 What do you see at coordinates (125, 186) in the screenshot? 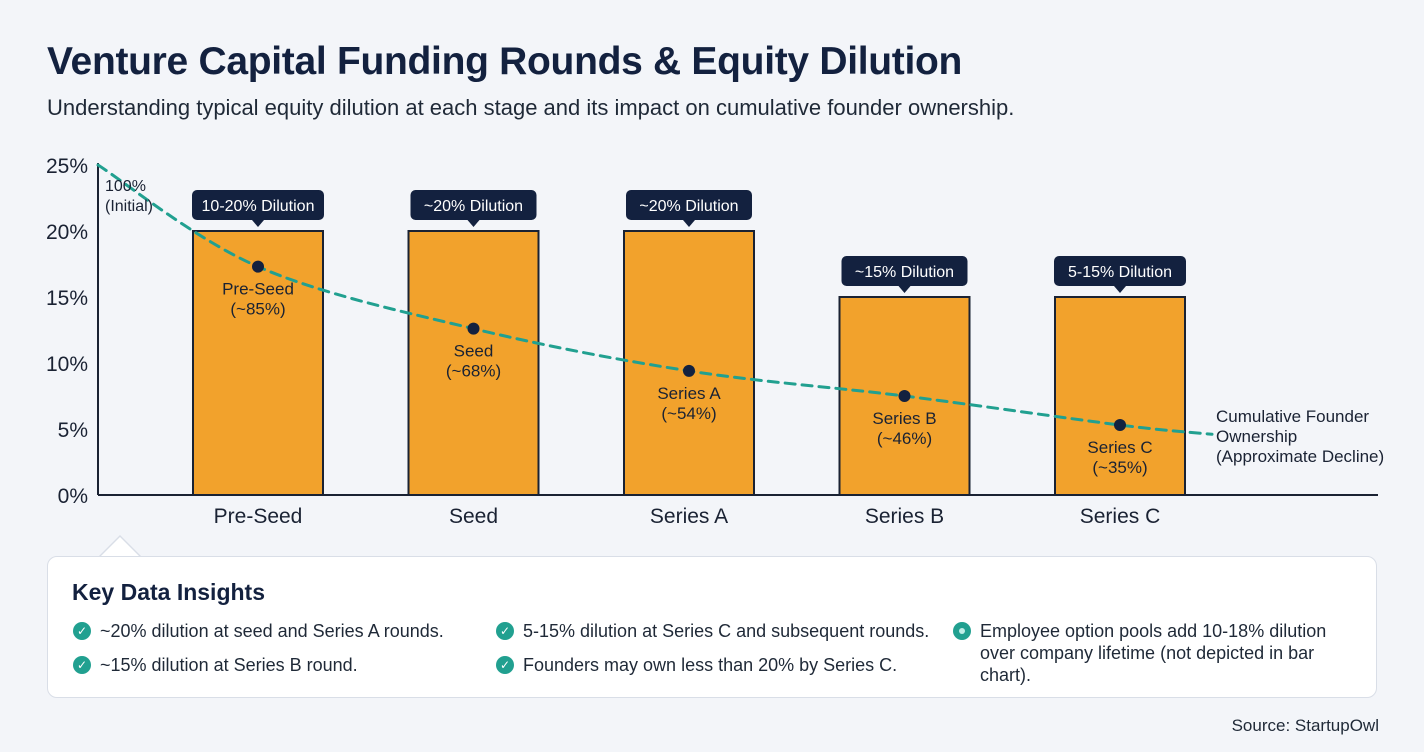
I see `ownership-start-label: 100%` at bounding box center [125, 186].